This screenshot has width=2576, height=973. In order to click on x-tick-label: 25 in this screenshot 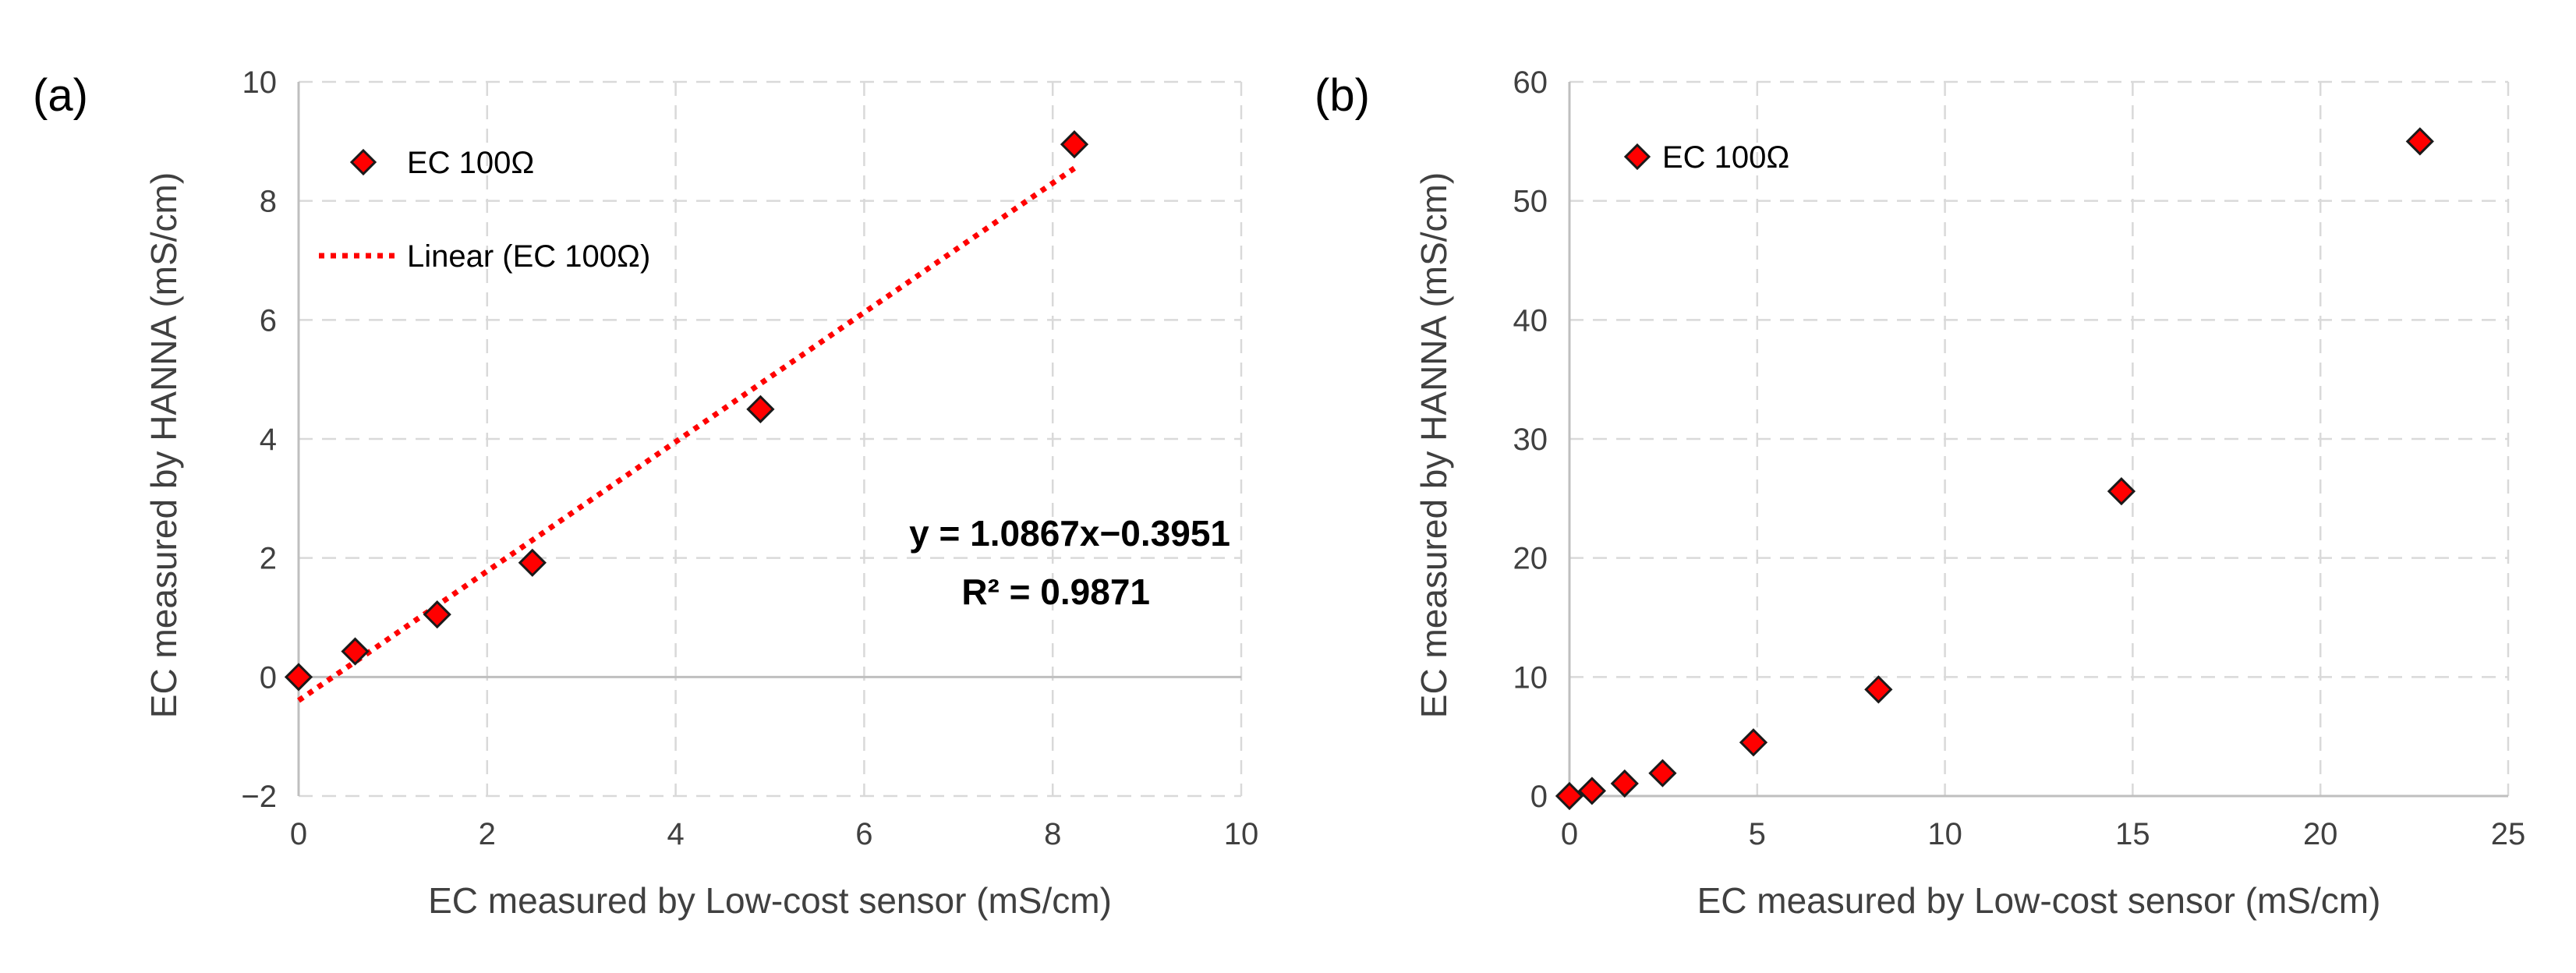, I will do `click(2508, 834)`.